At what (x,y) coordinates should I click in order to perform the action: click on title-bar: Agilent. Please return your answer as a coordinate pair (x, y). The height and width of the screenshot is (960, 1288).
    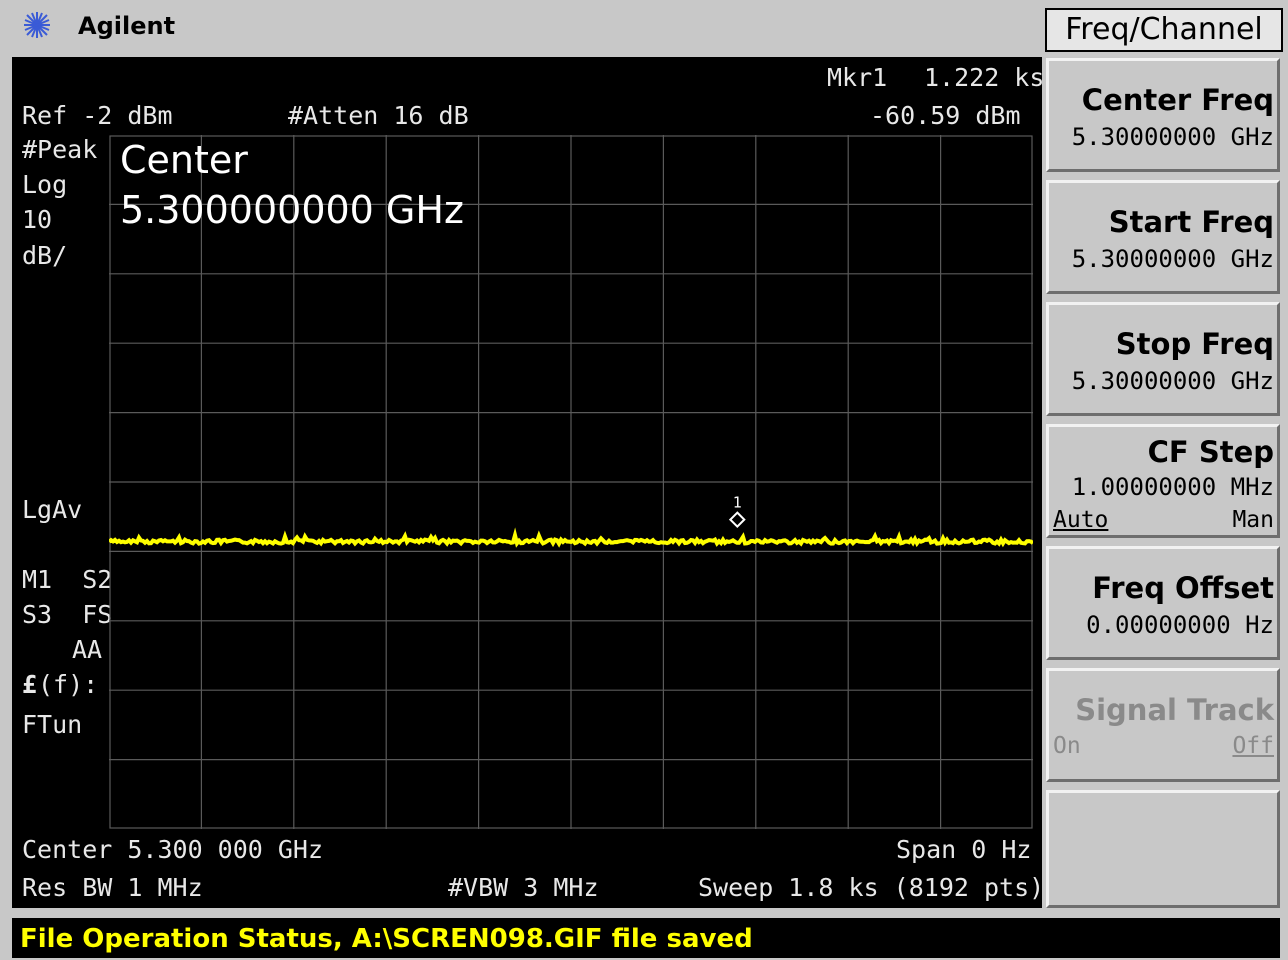
    Looking at the image, I should click on (520, 26).